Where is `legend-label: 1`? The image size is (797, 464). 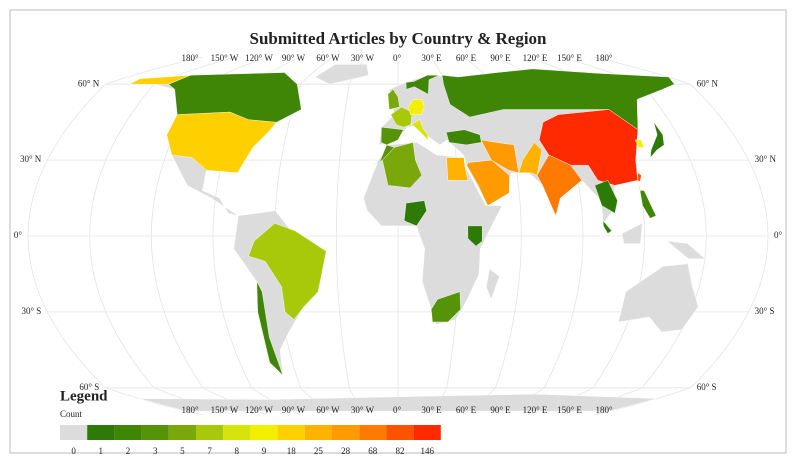 legend-label: 1 is located at coordinates (101, 451).